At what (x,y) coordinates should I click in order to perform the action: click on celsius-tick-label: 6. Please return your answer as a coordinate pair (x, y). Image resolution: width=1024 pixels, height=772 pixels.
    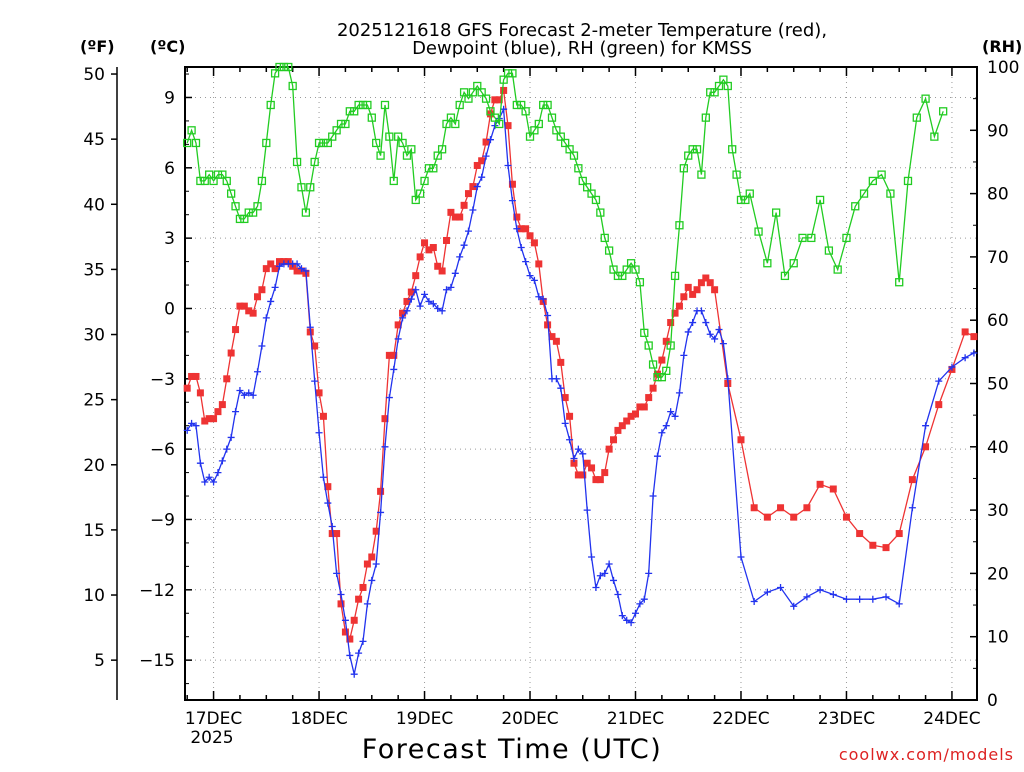
    Looking at the image, I should click on (169, 169).